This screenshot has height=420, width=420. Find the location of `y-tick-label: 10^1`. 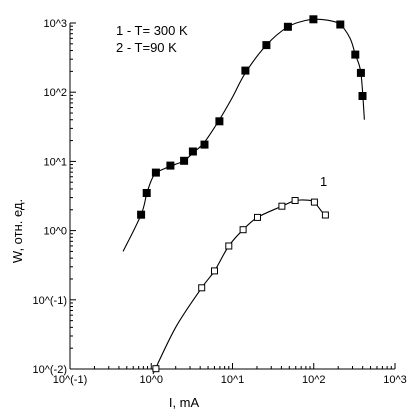

y-tick-label: 10^1 is located at coordinates (55, 162).